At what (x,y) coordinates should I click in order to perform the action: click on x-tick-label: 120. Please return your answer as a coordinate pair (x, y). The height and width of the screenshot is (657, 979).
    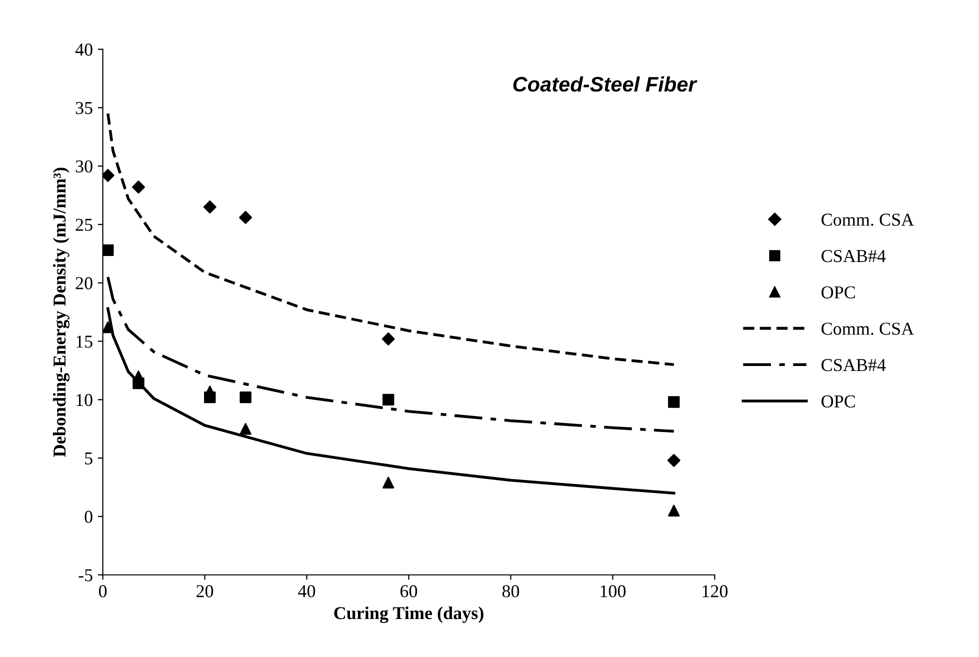
    Looking at the image, I should click on (715, 591).